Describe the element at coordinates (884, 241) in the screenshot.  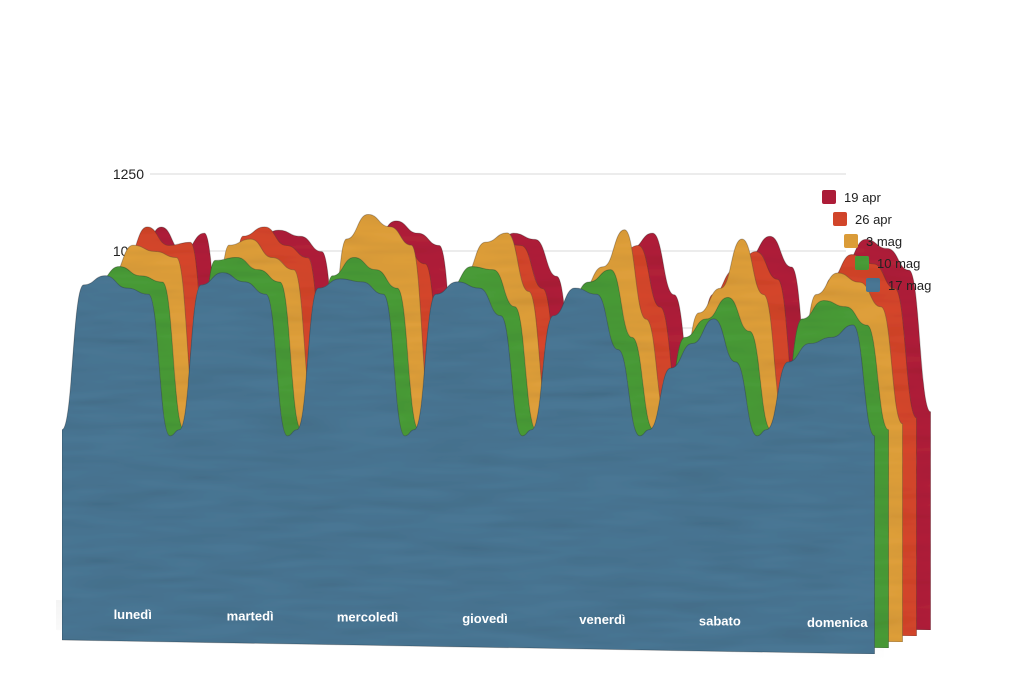
I see `legend-label-2: 3 mag` at that location.